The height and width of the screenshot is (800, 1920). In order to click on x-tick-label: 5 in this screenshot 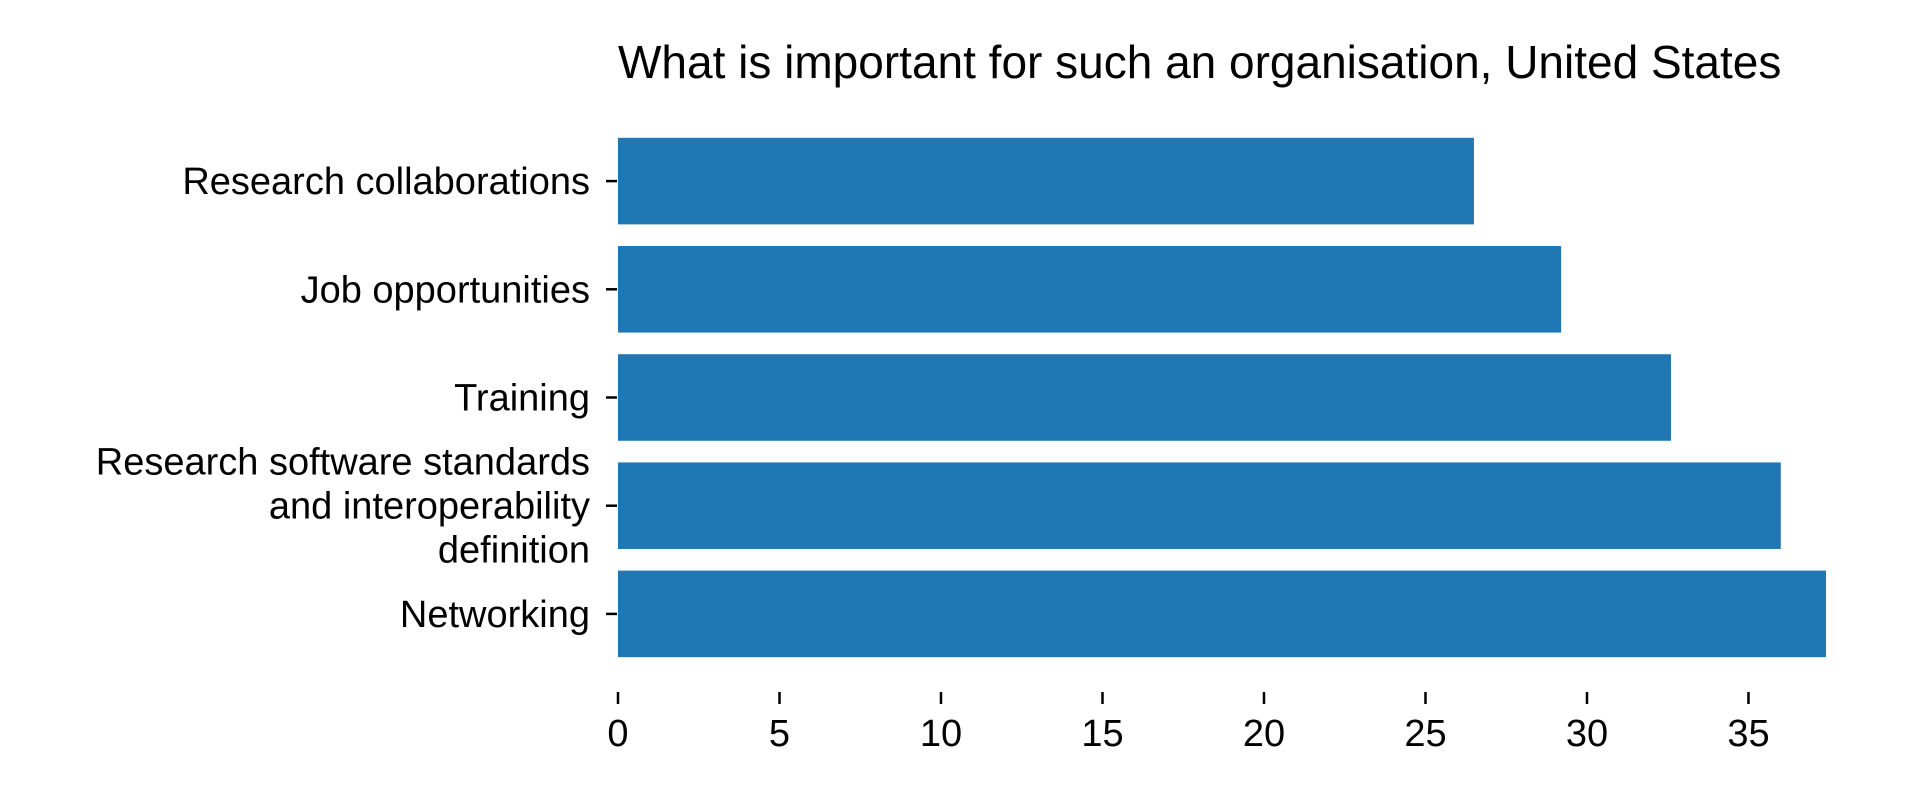, I will do `click(779, 734)`.